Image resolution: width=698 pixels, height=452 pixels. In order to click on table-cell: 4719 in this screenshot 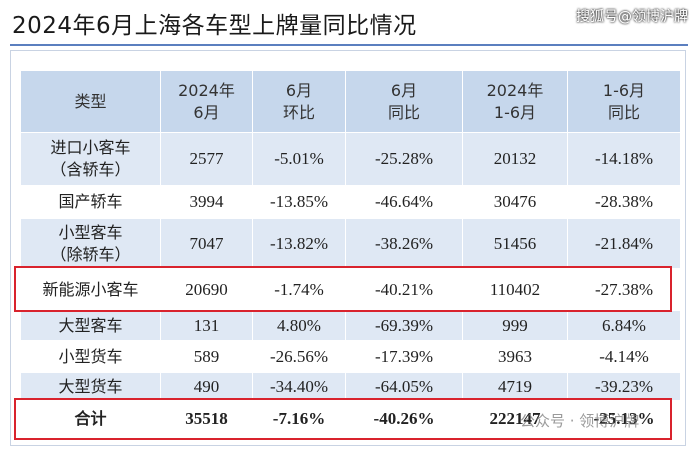, I will do `click(515, 386)`.